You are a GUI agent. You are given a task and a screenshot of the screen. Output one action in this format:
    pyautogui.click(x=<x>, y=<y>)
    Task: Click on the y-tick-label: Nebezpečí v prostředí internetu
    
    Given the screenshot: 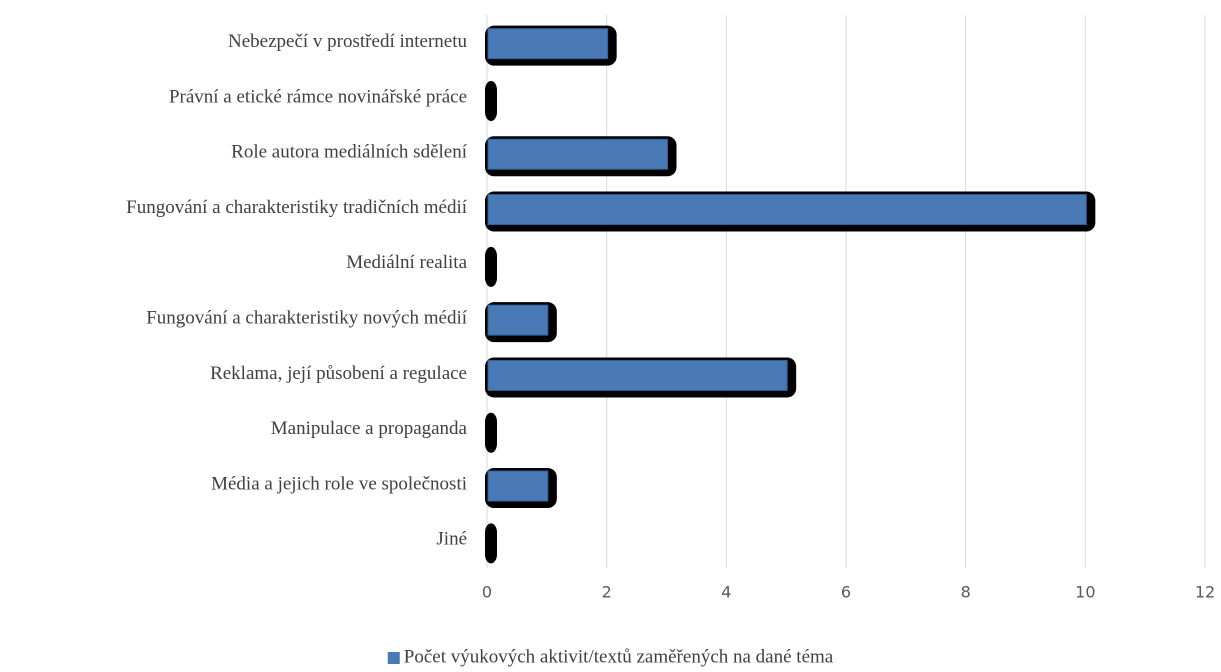 What is the action you would take?
    pyautogui.click(x=347, y=41)
    